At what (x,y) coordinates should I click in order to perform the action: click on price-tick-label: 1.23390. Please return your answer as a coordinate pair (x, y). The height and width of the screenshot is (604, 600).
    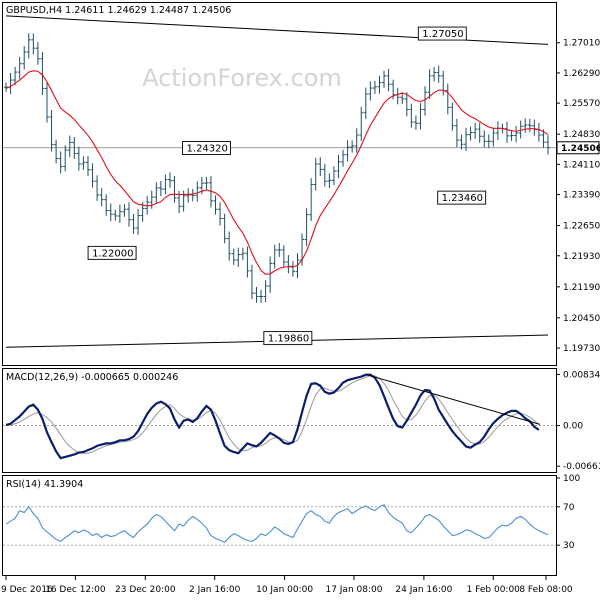
    Looking at the image, I should click on (581, 196).